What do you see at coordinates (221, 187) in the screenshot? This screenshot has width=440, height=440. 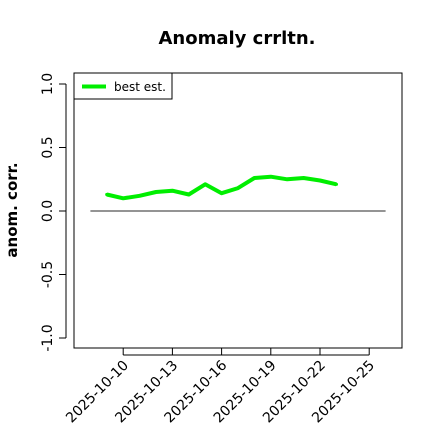 I see `series-line-best-est` at bounding box center [221, 187].